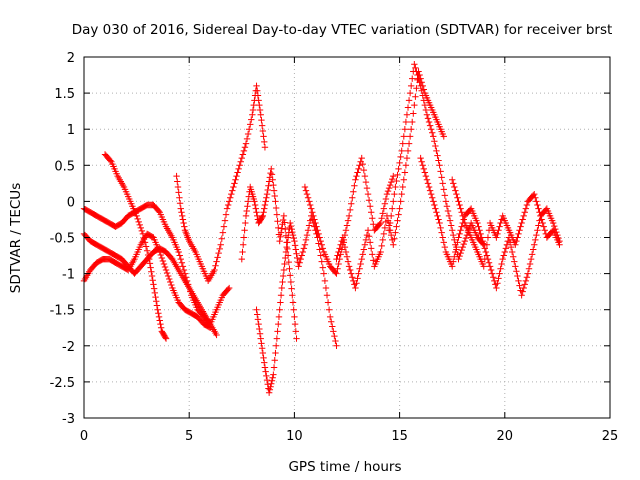 The width and height of the screenshot is (640, 480). I want to click on x-tick-label: 20, so click(505, 436).